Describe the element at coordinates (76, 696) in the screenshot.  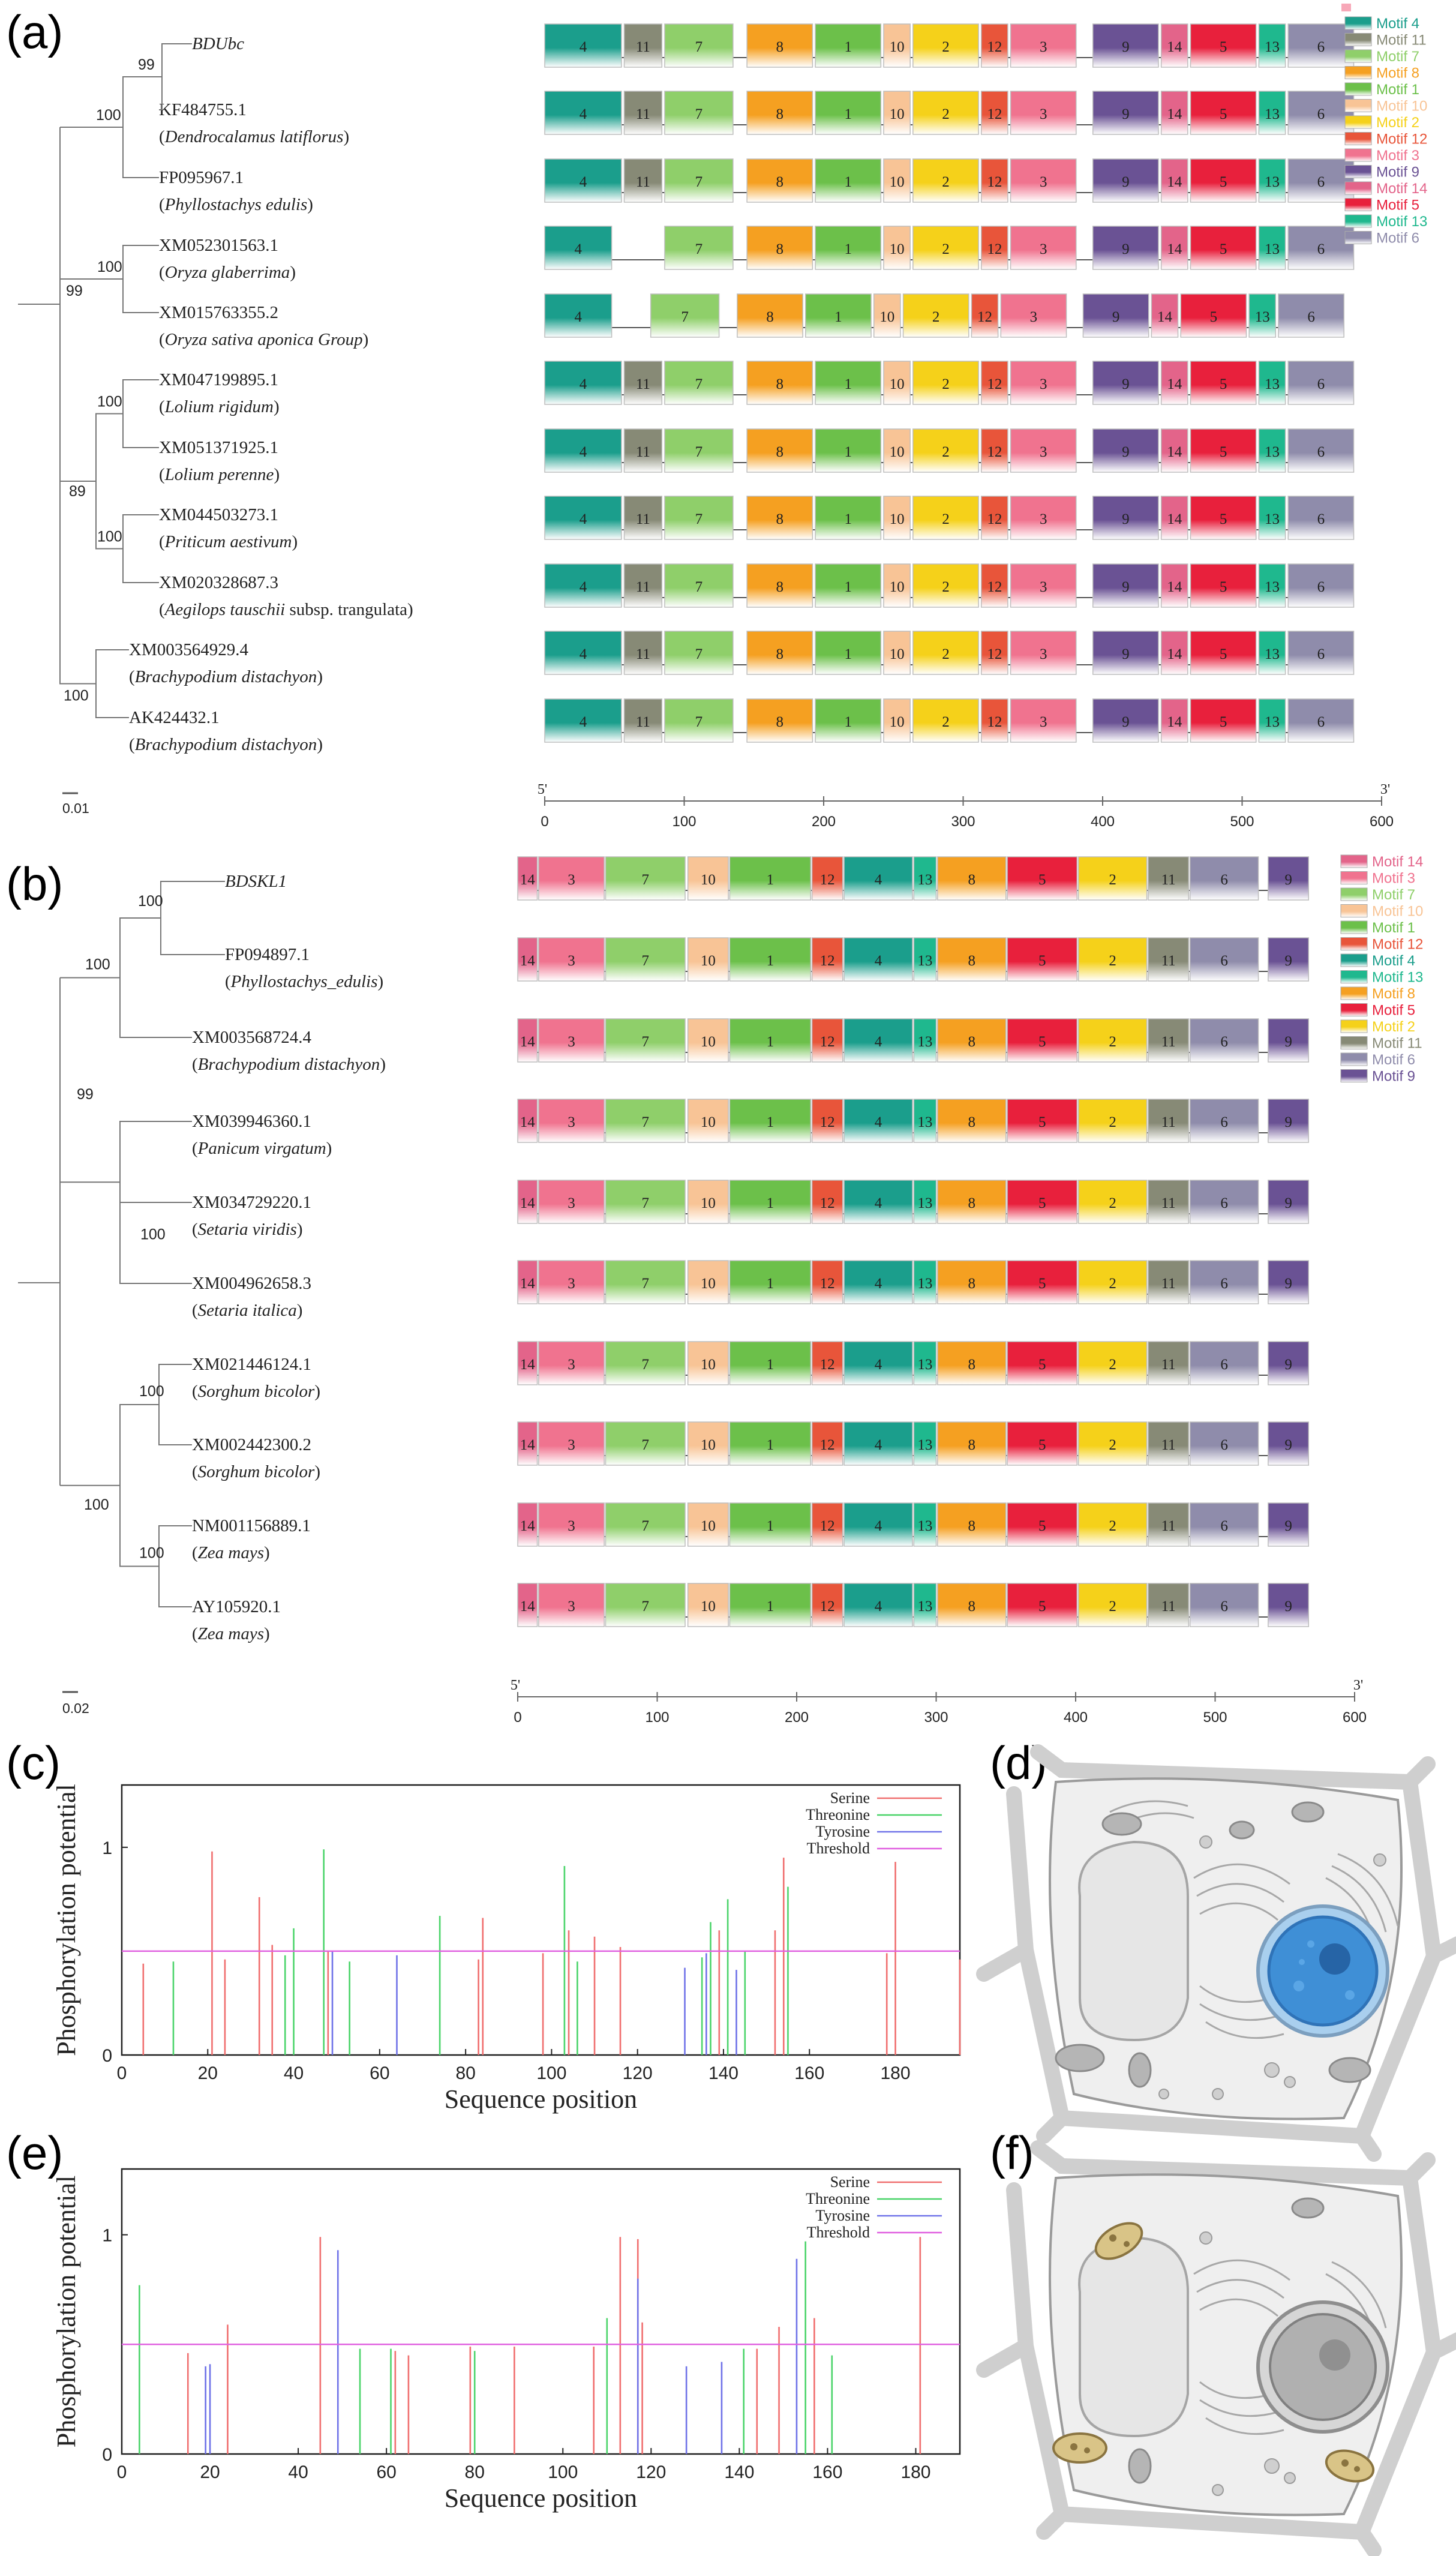
I see `bootstrap-a-8: 100` at that location.